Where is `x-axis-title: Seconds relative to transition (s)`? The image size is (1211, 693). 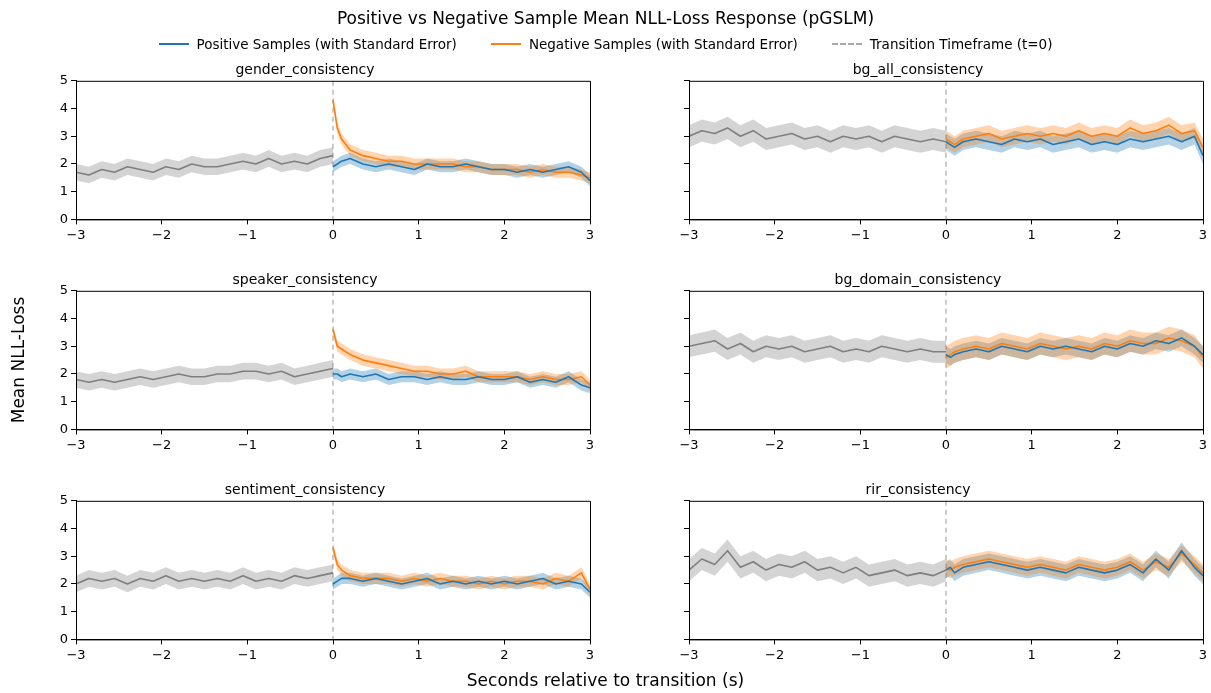 x-axis-title: Seconds relative to transition (s) is located at coordinates (605, 680).